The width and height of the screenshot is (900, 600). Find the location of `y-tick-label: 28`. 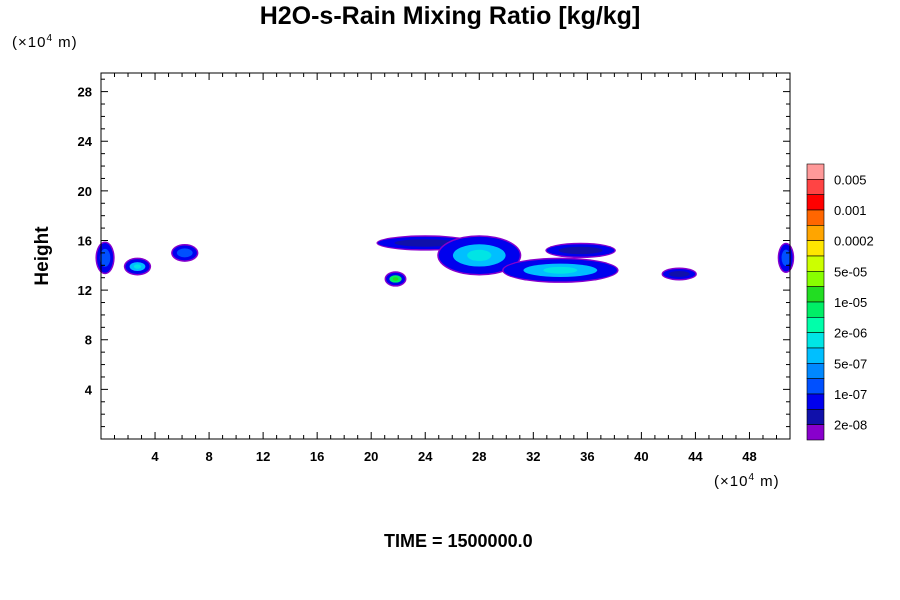

y-tick-label: 28 is located at coordinates (85, 92).